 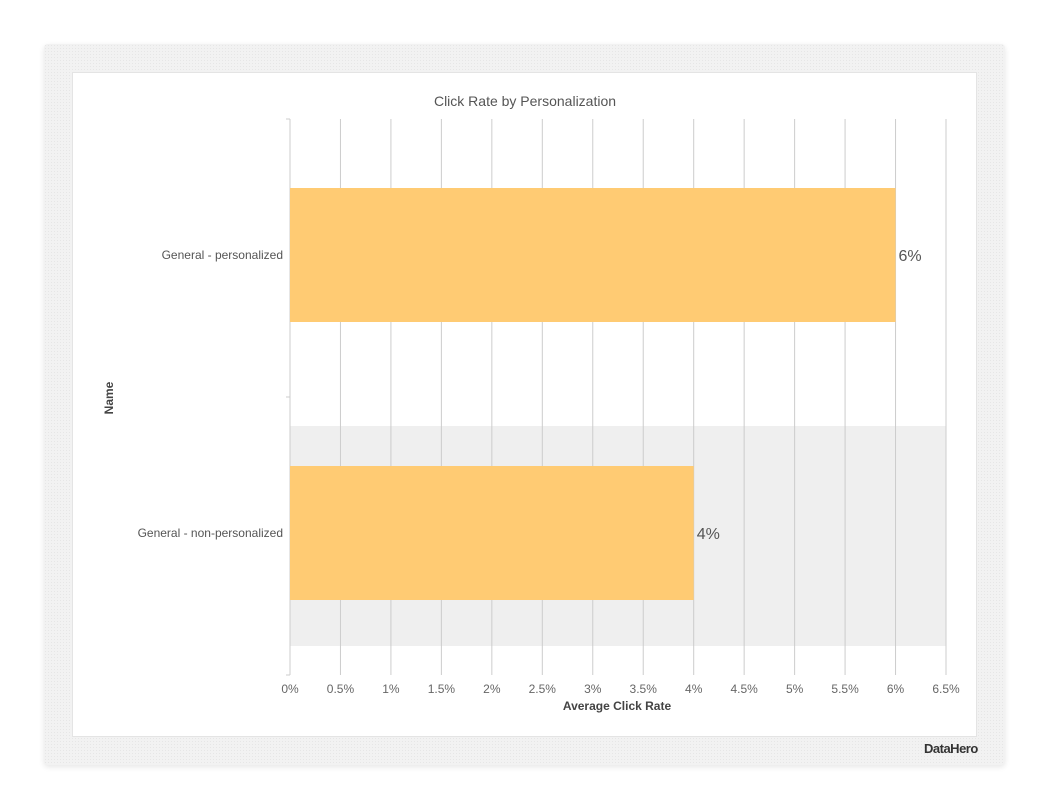 I want to click on x-tick-label: 1.5%, so click(x=442, y=689).